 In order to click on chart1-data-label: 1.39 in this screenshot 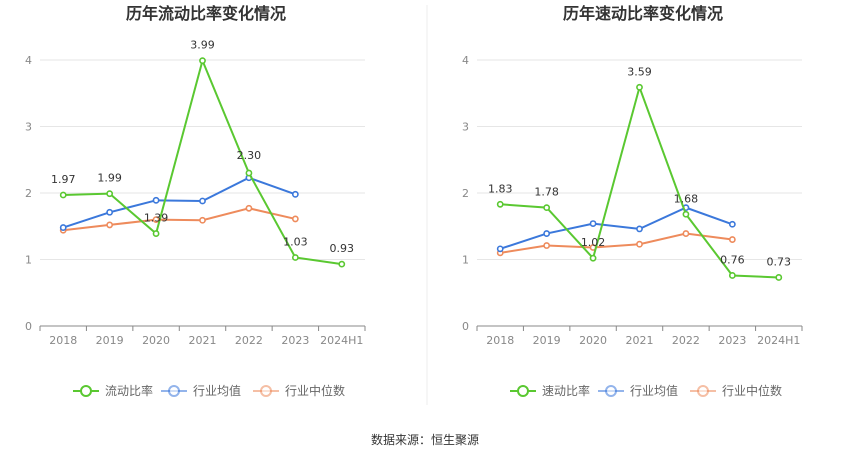, I will do `click(156, 218)`.